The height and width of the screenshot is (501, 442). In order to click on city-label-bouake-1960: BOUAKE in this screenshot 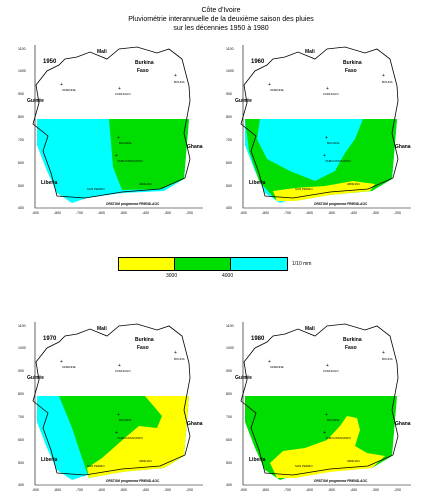, I will do `click(333, 143)`.